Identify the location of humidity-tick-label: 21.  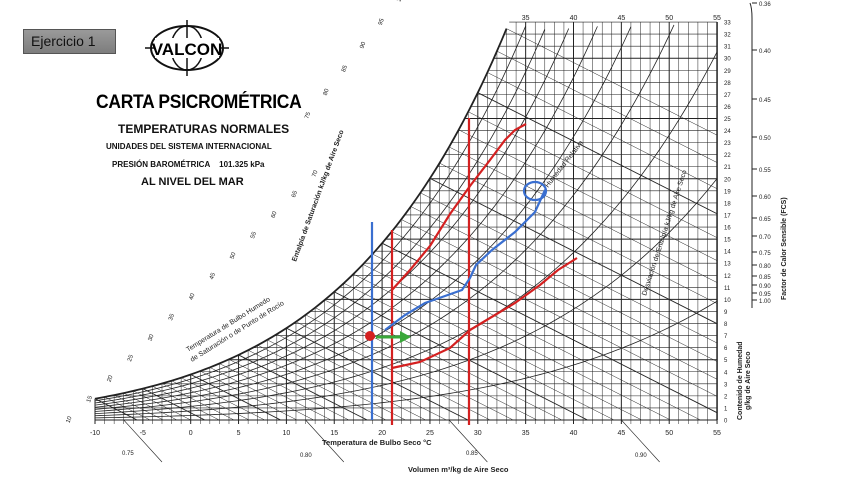
(727, 168).